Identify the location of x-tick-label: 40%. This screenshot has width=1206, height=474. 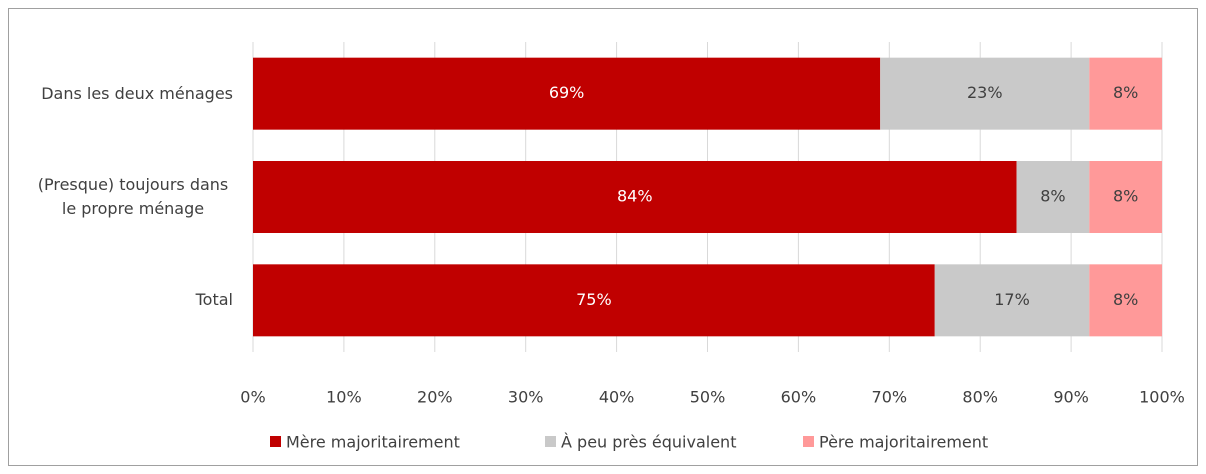
(617, 397).